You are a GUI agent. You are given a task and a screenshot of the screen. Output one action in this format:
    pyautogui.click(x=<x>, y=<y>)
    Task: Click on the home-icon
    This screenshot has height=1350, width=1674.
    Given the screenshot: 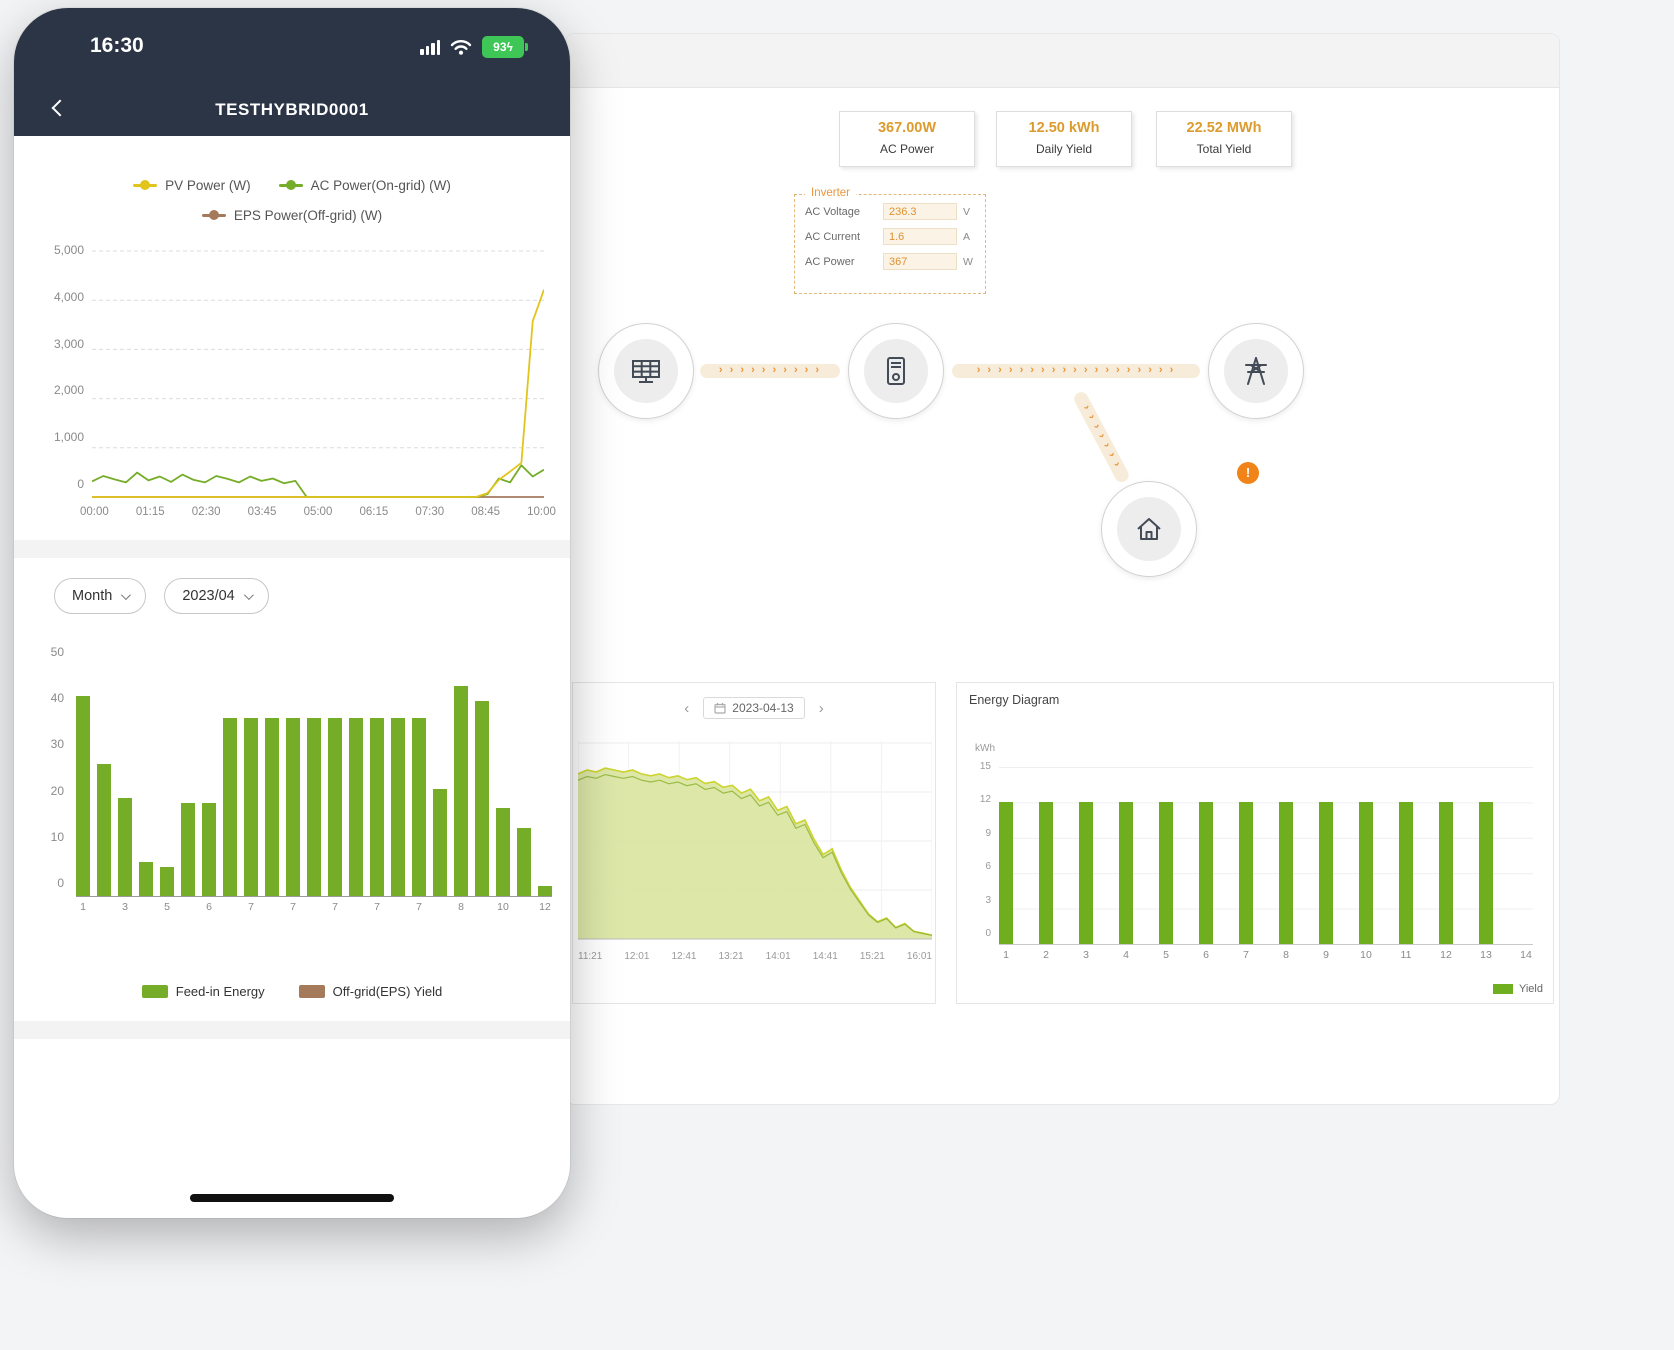 What is the action you would take?
    pyautogui.click(x=1149, y=529)
    